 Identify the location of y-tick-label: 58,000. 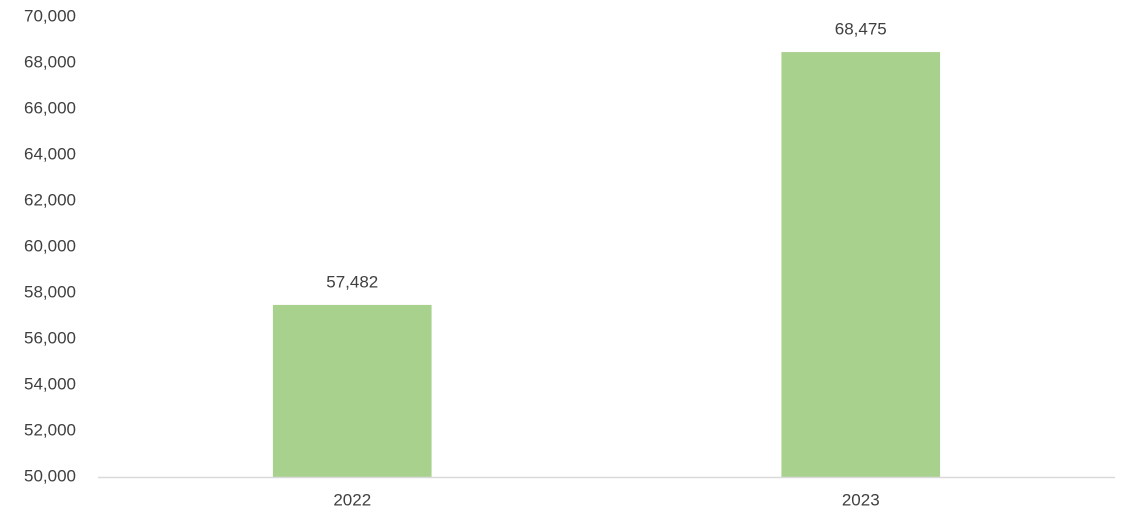
(50, 291).